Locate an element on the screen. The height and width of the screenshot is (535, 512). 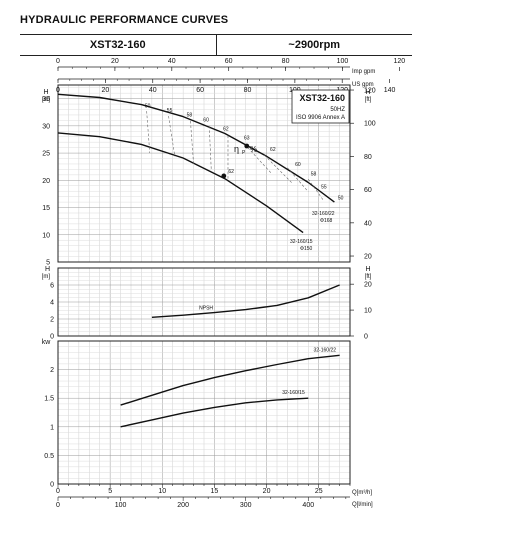
npsh-ft-tick-label: 10 is located at coordinates (368, 311).